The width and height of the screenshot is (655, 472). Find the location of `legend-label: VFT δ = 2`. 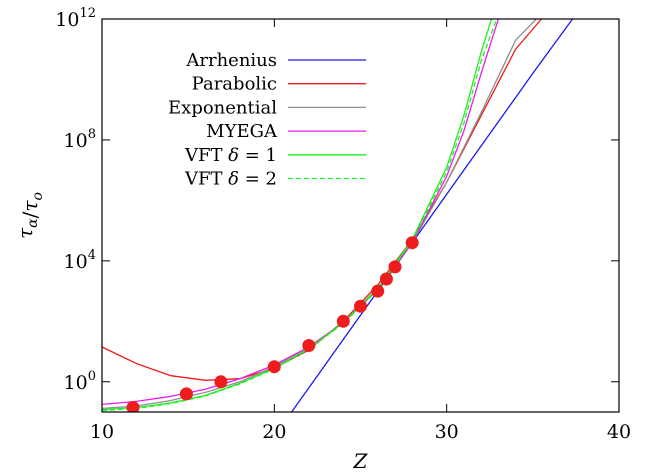

legend-label: VFT δ = 2 is located at coordinates (230, 179).